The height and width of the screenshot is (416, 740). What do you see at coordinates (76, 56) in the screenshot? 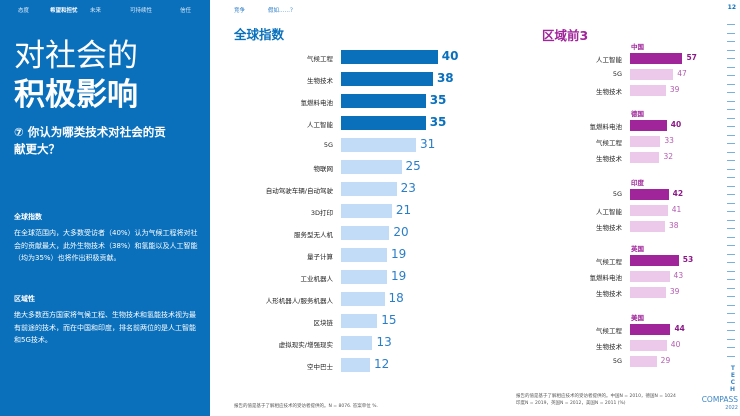
I see `page-title-line1: 对社会的` at bounding box center [76, 56].